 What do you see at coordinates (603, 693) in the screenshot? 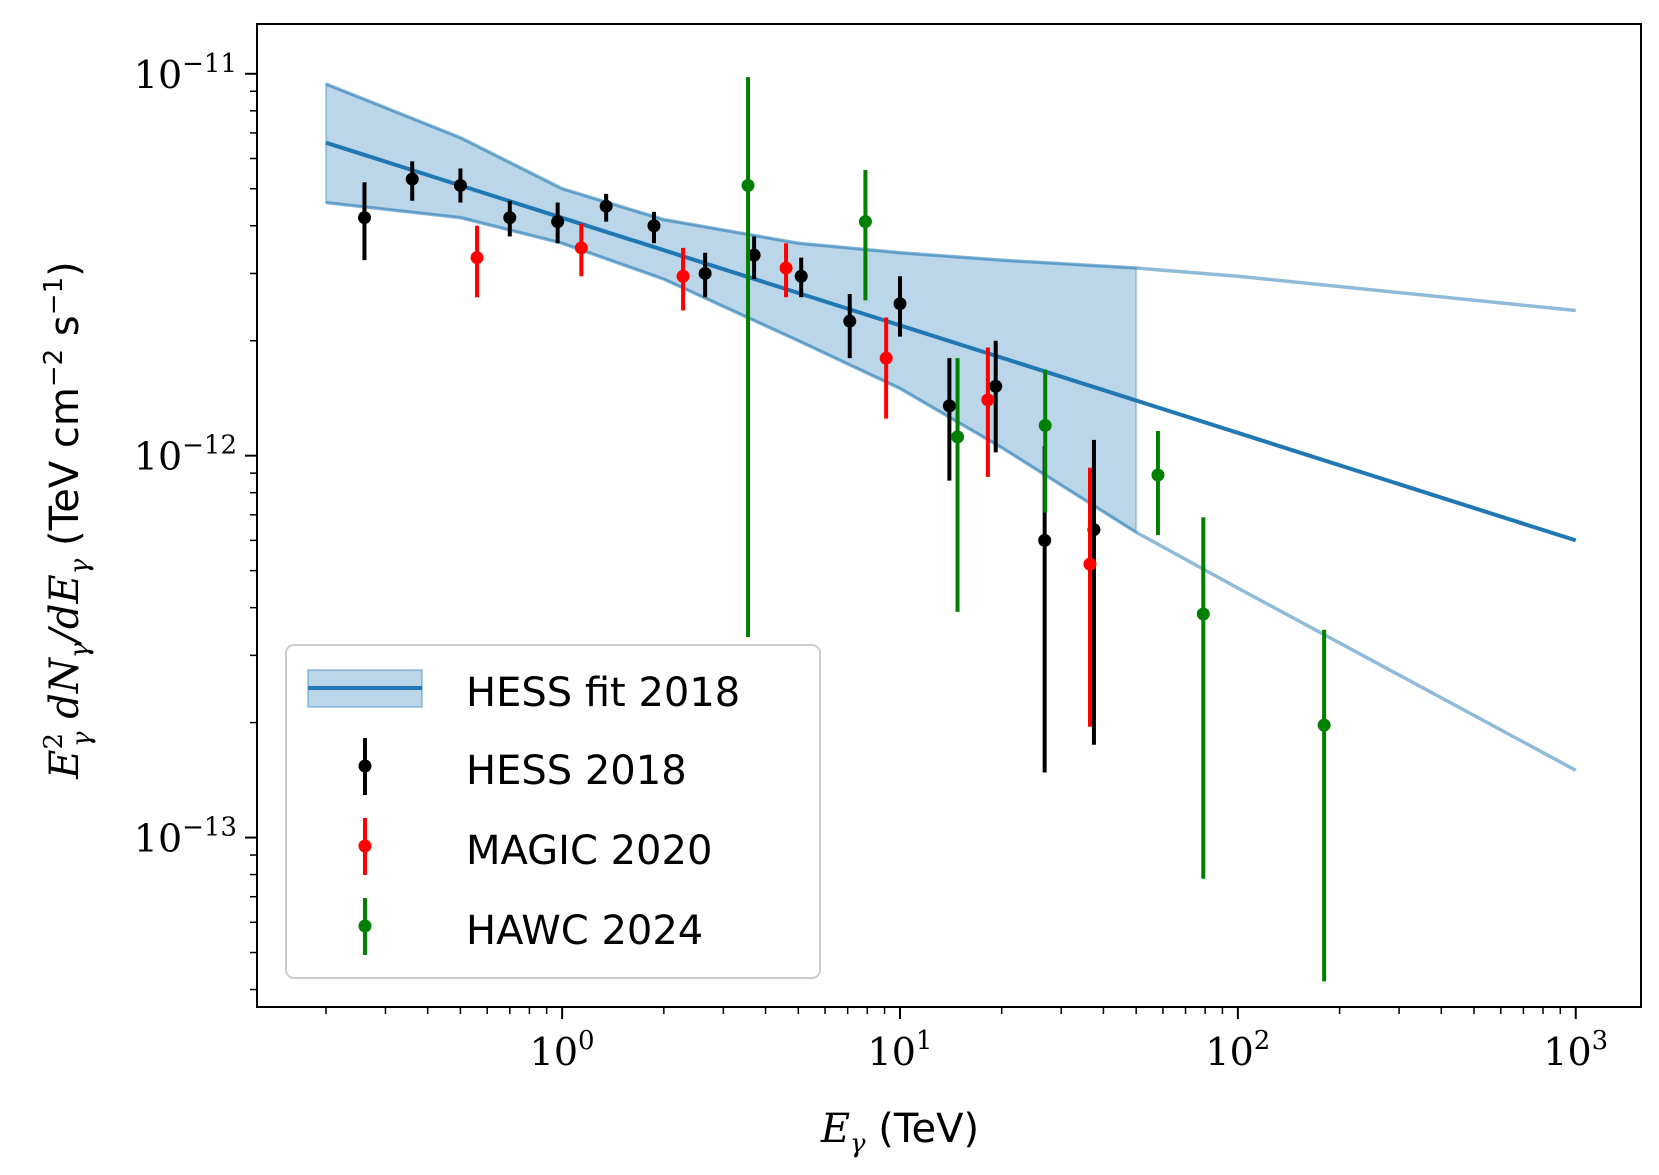
I see `legend-label-hess-fit: HESS fit 2018` at bounding box center [603, 693].